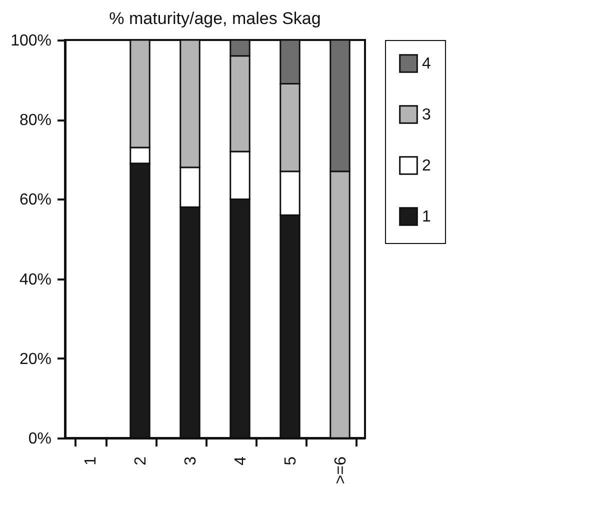 Image resolution: width=603 pixels, height=526 pixels. Describe the element at coordinates (426, 64) in the screenshot. I see `legend-label: 4` at that location.